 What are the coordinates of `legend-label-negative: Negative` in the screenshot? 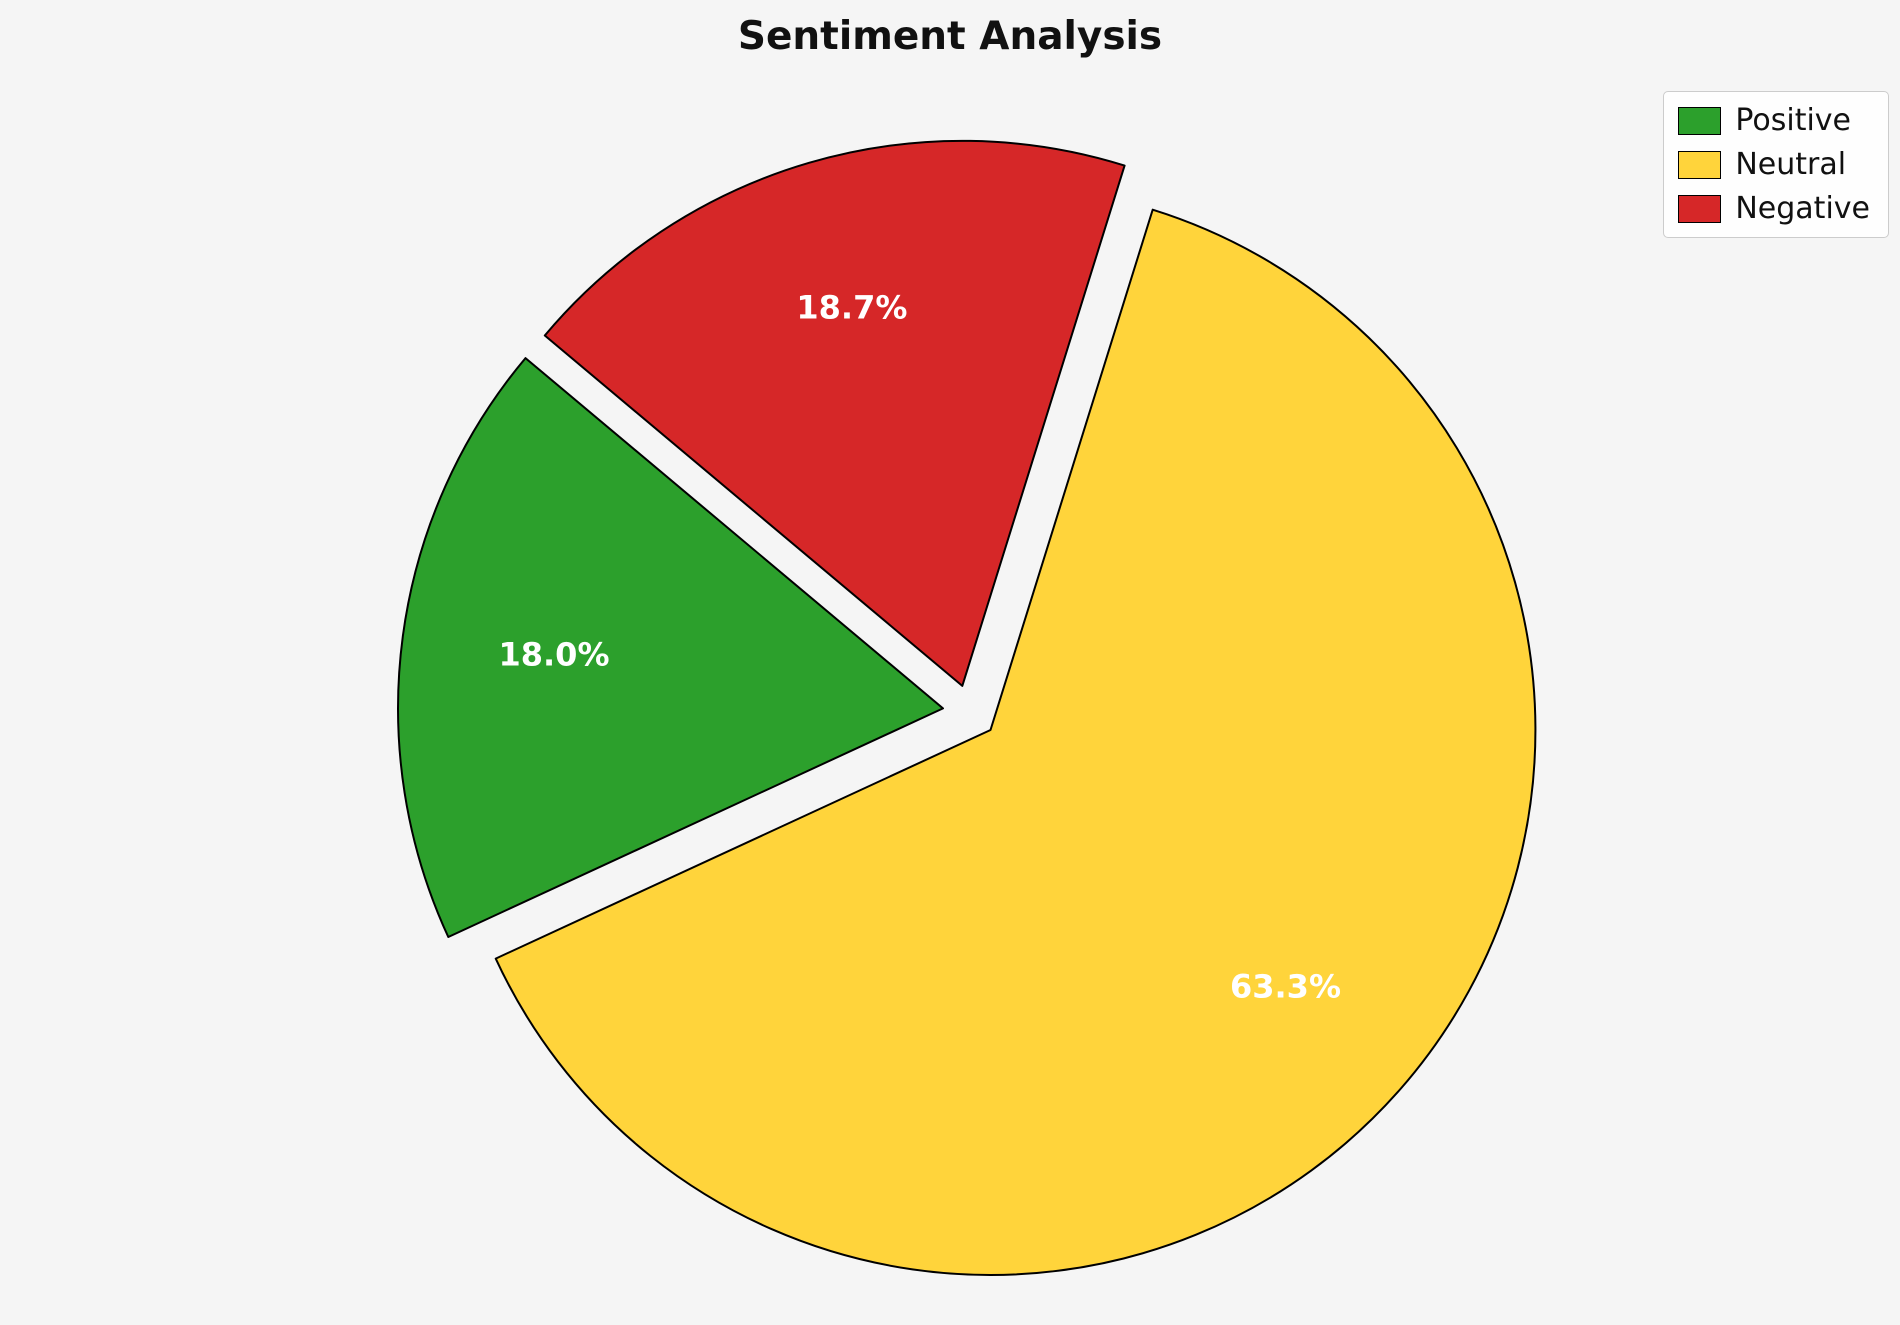 It's located at (1802, 208).